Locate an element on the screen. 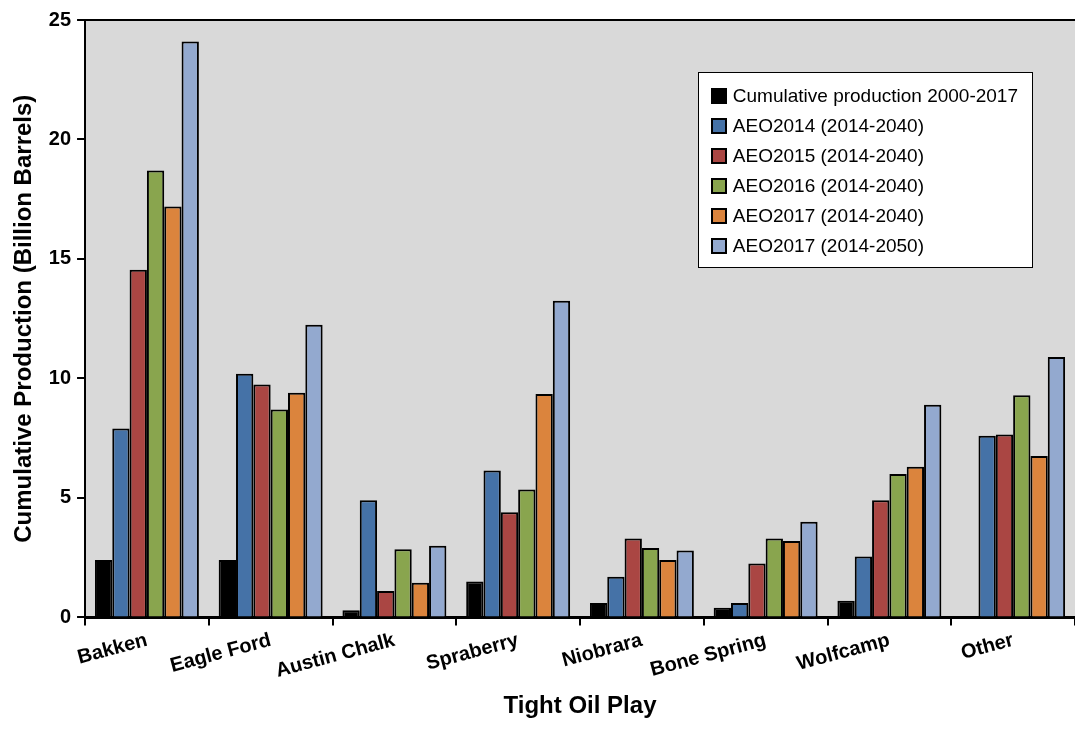 This screenshot has width=1075, height=731. legend-label: AEO2016 (2014-2040) is located at coordinates (828, 186).